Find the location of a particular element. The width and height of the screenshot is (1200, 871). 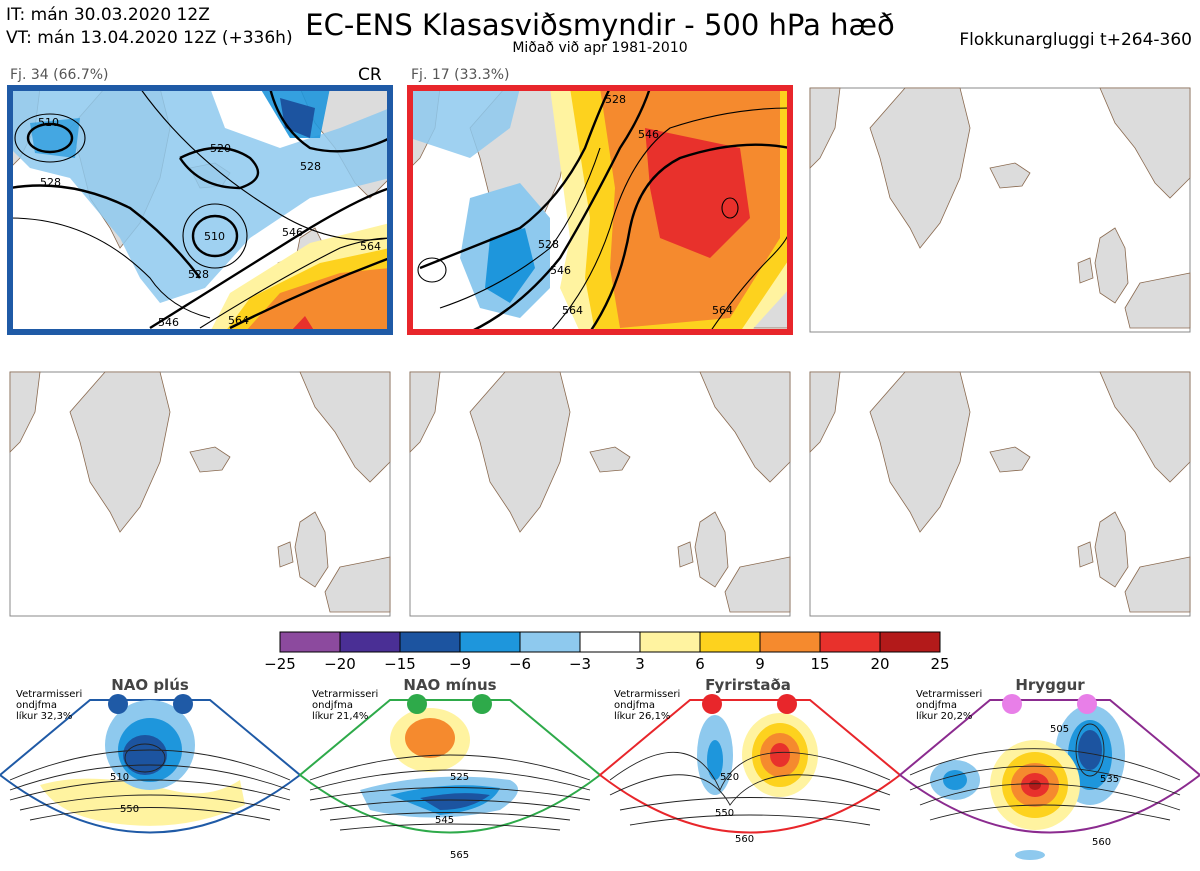

colorbar-tick-label: −15 is located at coordinates (400, 664).